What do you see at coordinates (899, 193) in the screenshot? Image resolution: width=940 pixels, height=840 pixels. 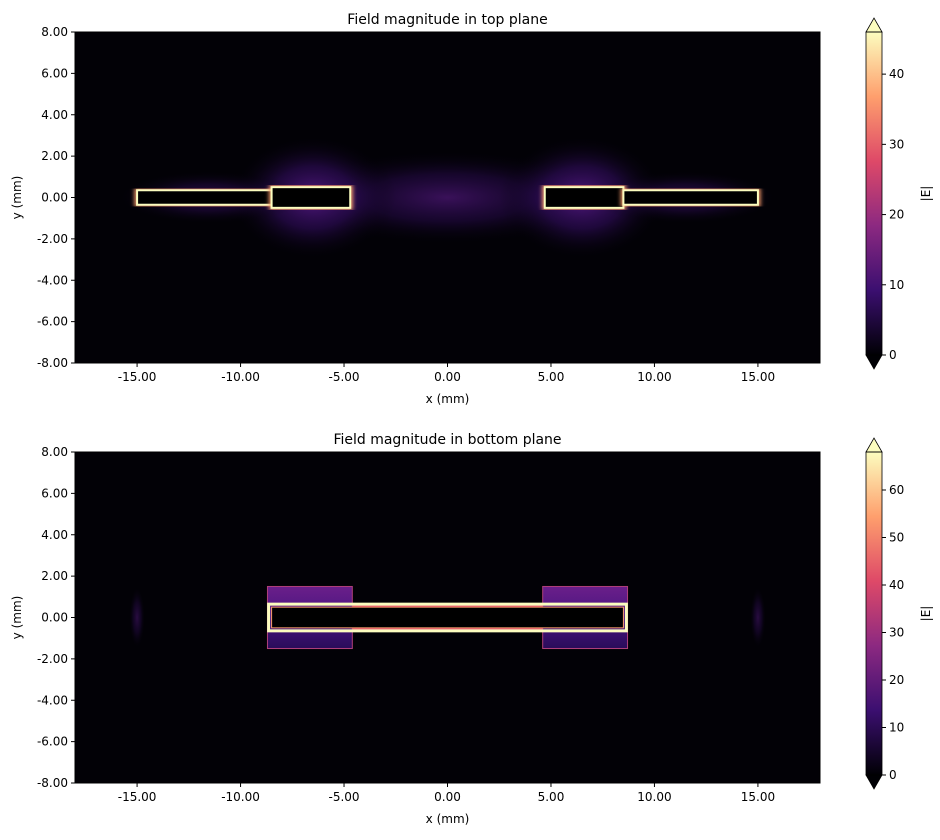 I see `colorbar: 0 10 20 30 40 |E|` at bounding box center [899, 193].